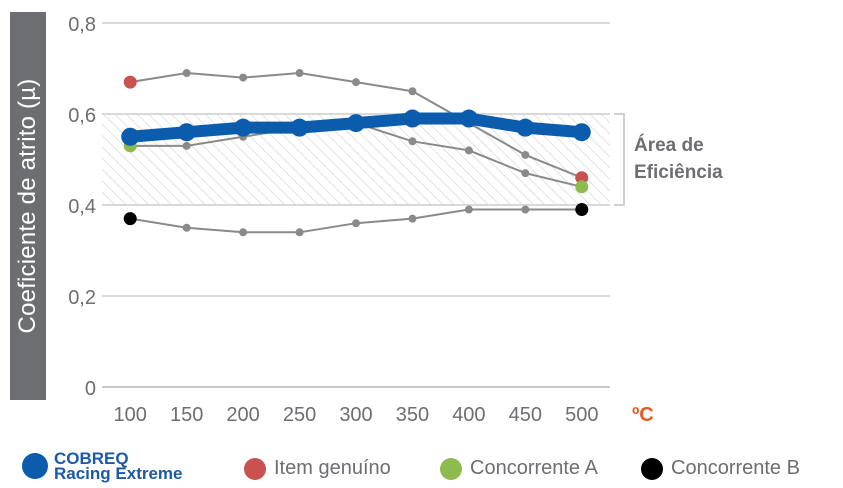  Describe the element at coordinates (82, 25) in the screenshot. I see `y-tick-label: 0,8` at that location.